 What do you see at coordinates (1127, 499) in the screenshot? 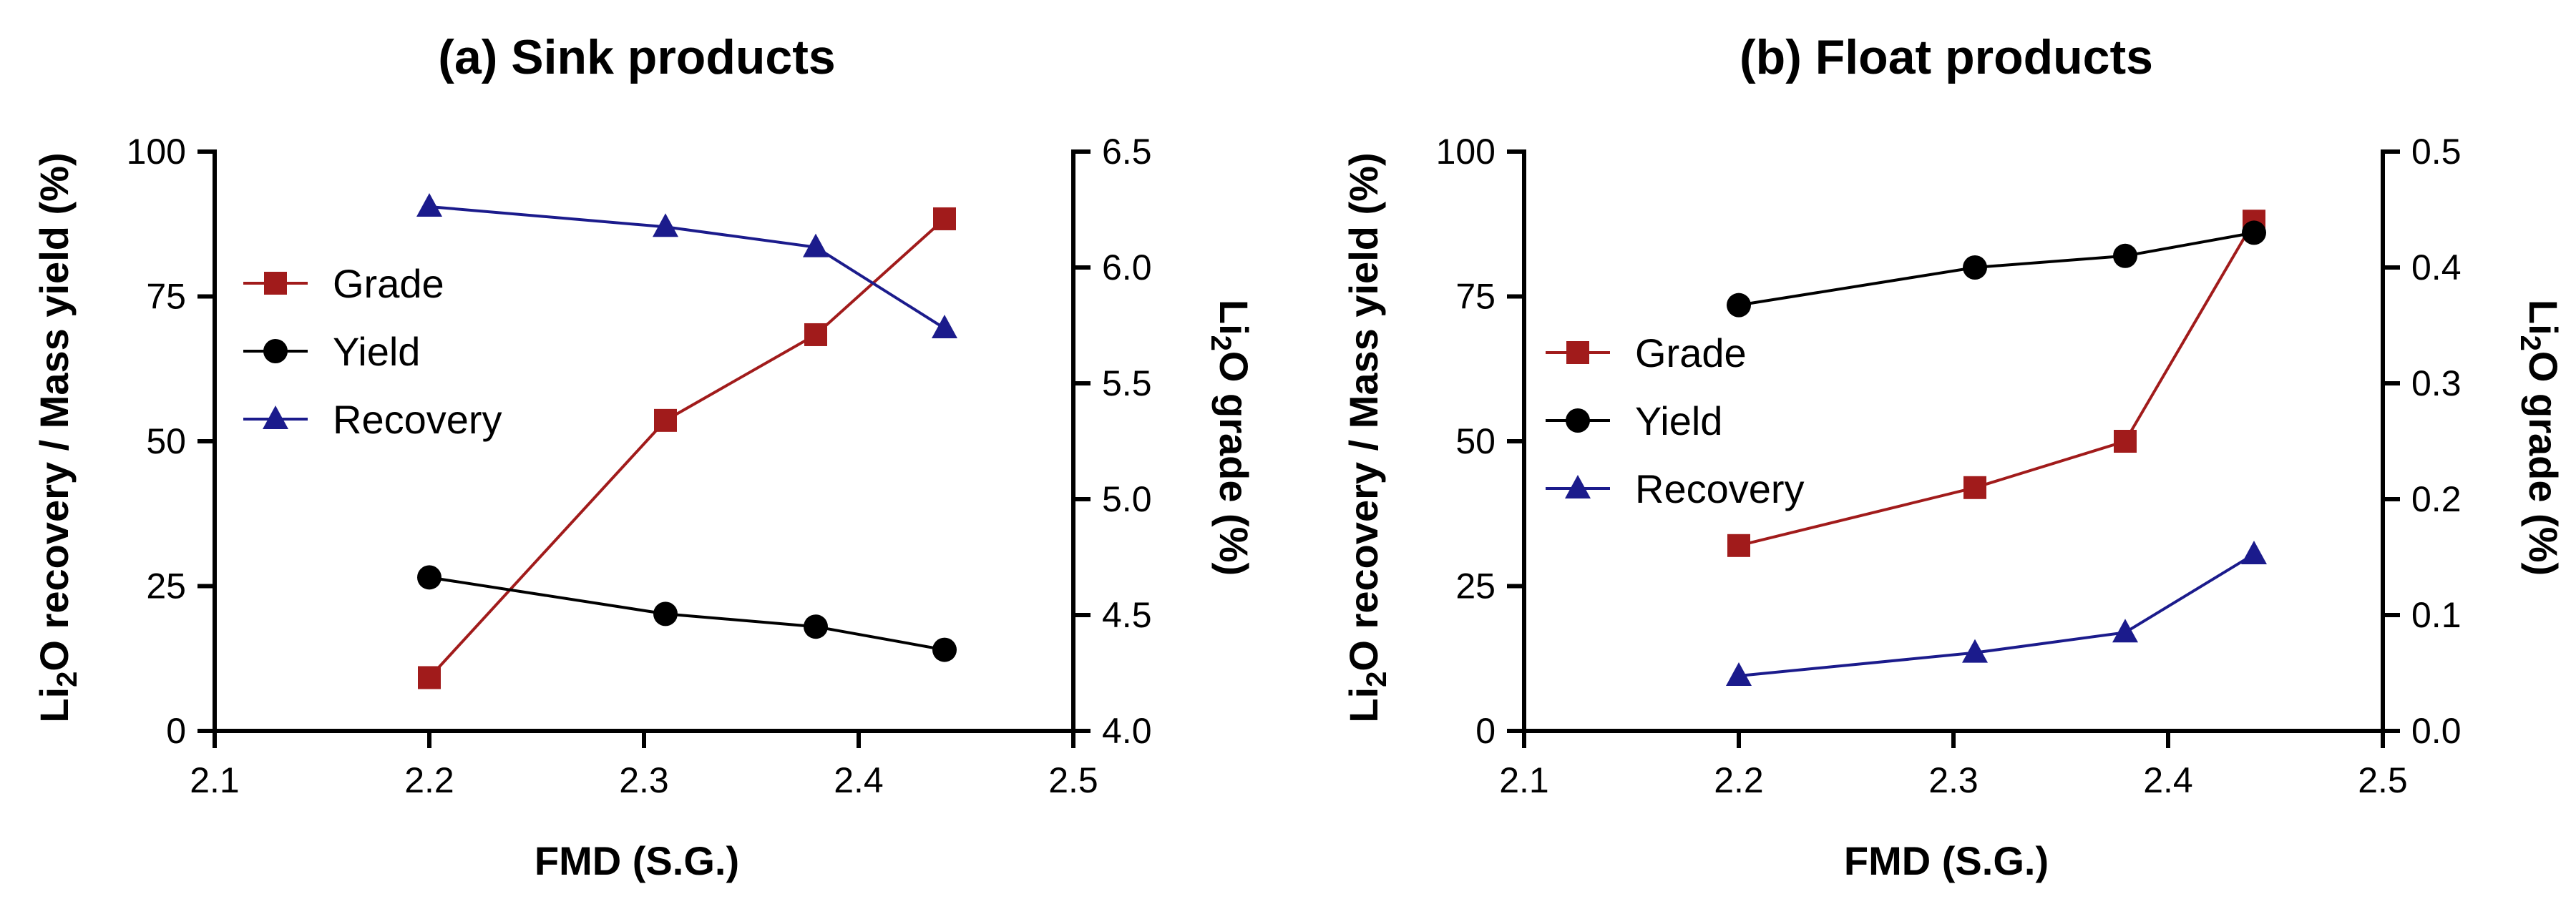
I see `right-y-tick-label: 5.0` at bounding box center [1127, 499].